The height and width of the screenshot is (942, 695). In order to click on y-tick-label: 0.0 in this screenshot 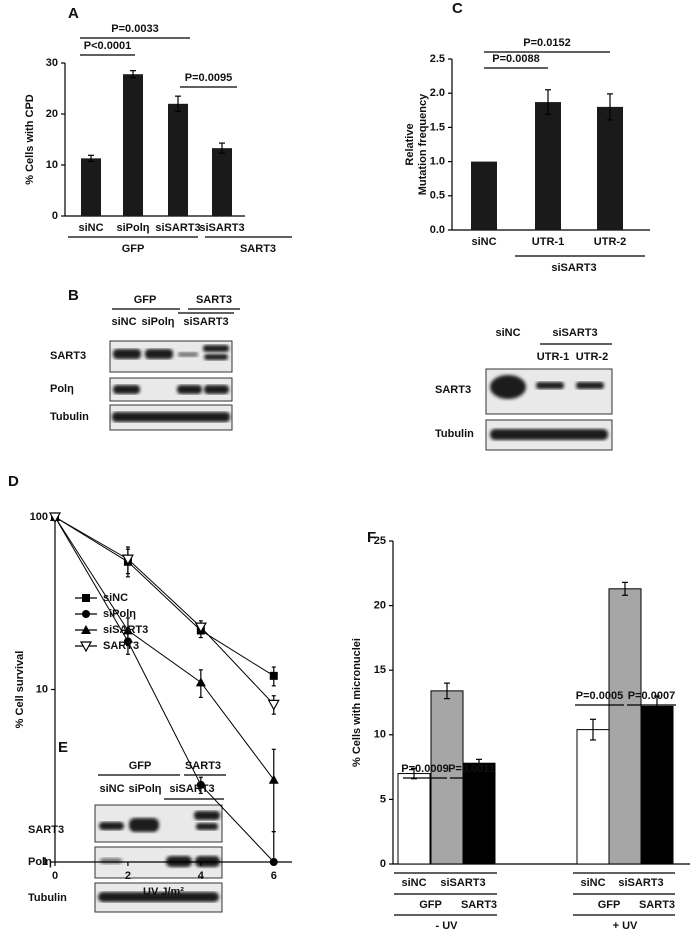, I will do `click(437, 230)`.